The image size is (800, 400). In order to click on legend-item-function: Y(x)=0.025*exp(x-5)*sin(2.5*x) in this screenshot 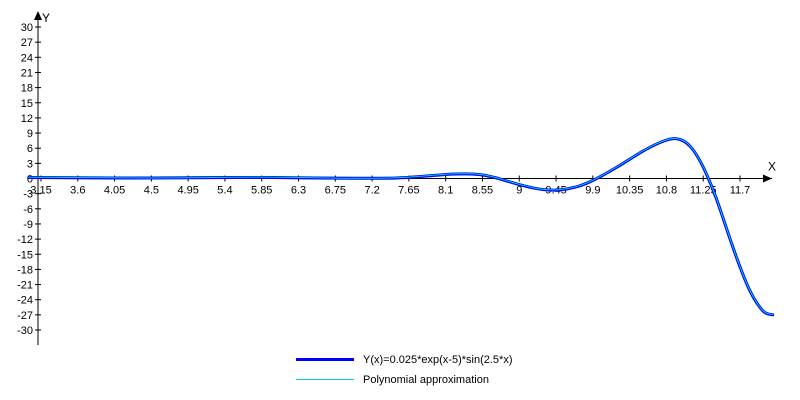, I will do `click(446, 360)`.